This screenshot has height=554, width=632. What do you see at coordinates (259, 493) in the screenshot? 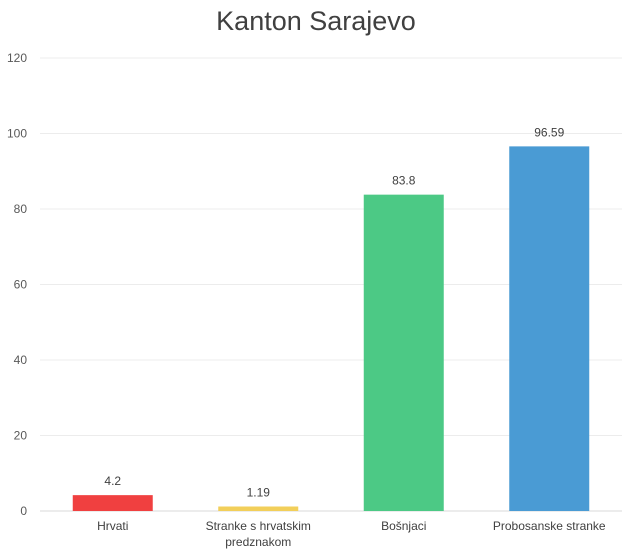
I see `data-label: 1.19` at bounding box center [259, 493].